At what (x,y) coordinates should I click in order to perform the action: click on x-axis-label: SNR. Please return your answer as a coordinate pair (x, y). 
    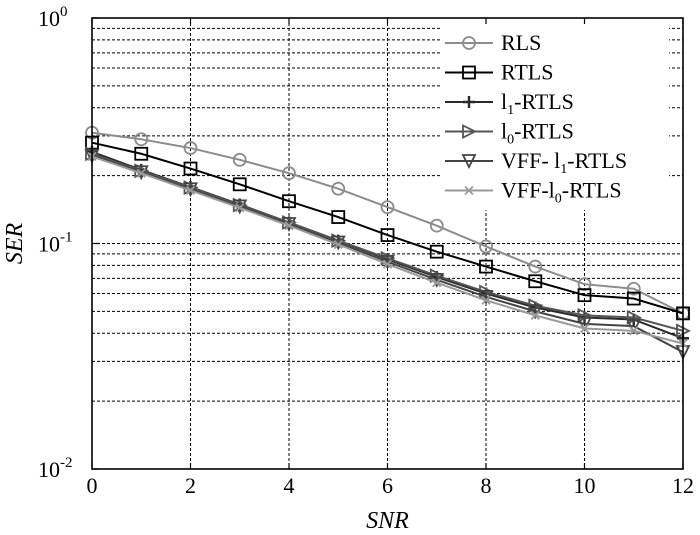
    Looking at the image, I should click on (387, 521).